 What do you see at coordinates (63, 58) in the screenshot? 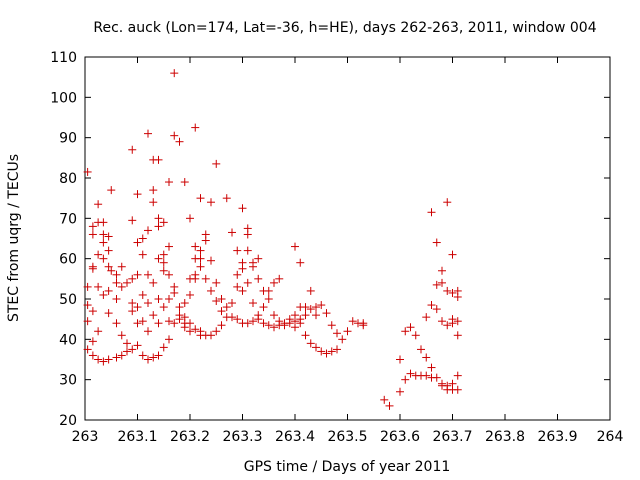
I see `y-tick-label: 110` at bounding box center [63, 58].